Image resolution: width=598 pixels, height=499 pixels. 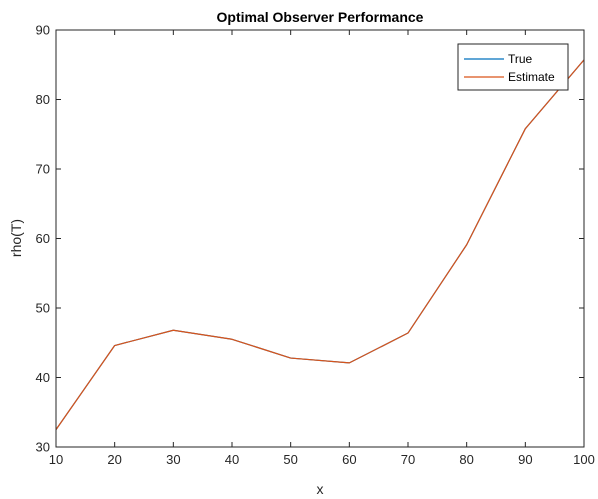 What do you see at coordinates (16, 238) in the screenshot?
I see `y-axis-label: rho(T)` at bounding box center [16, 238].